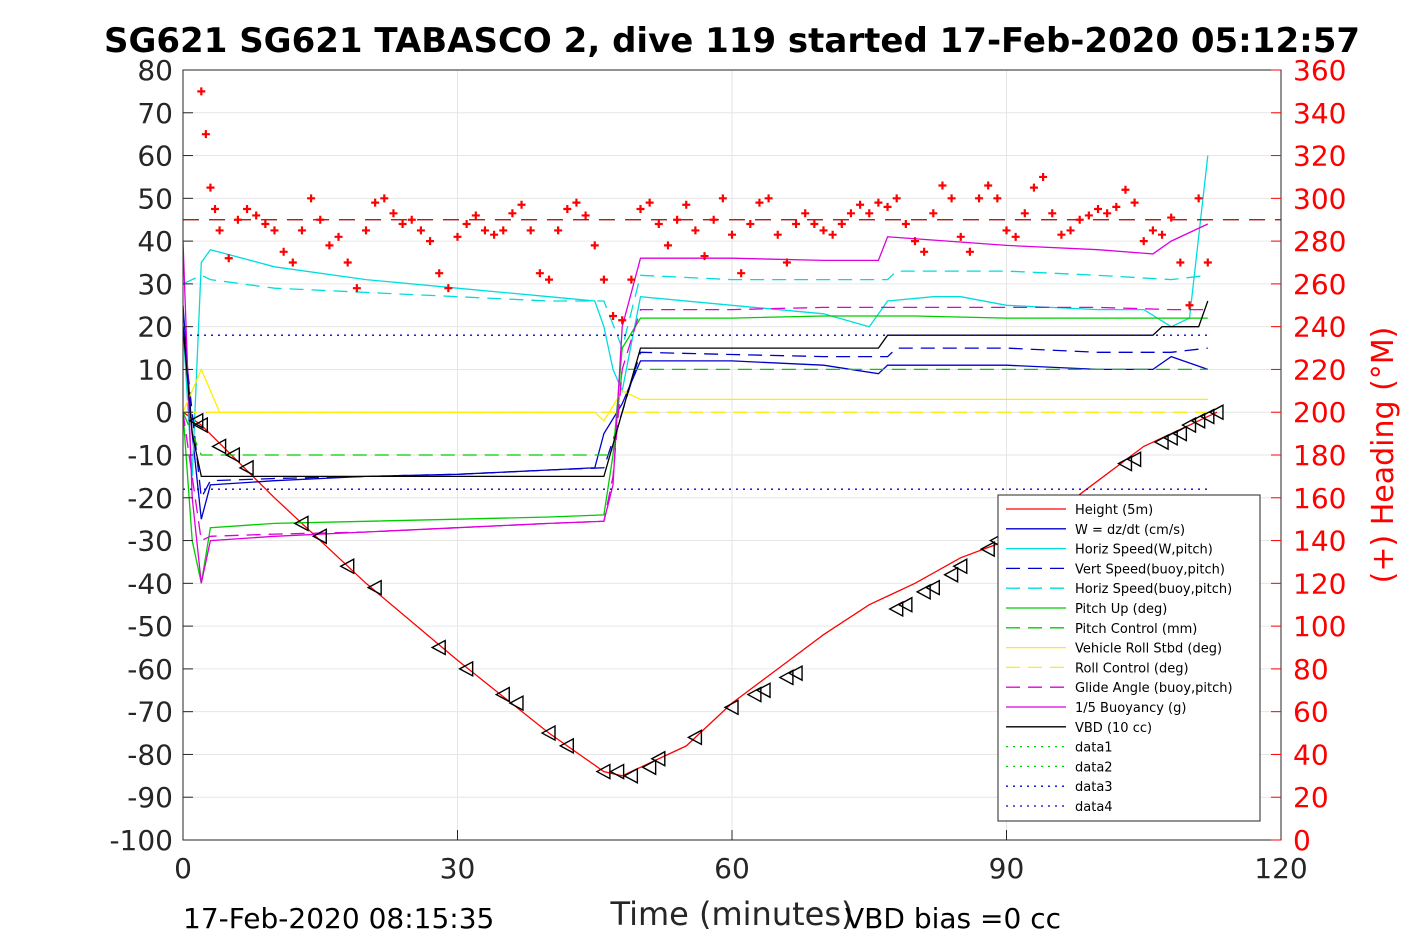 This screenshot has height=945, width=1417. Describe the element at coordinates (1130, 708) in the screenshot. I see `legend-label-10: 1/5 Buoyancy (g)` at that location.